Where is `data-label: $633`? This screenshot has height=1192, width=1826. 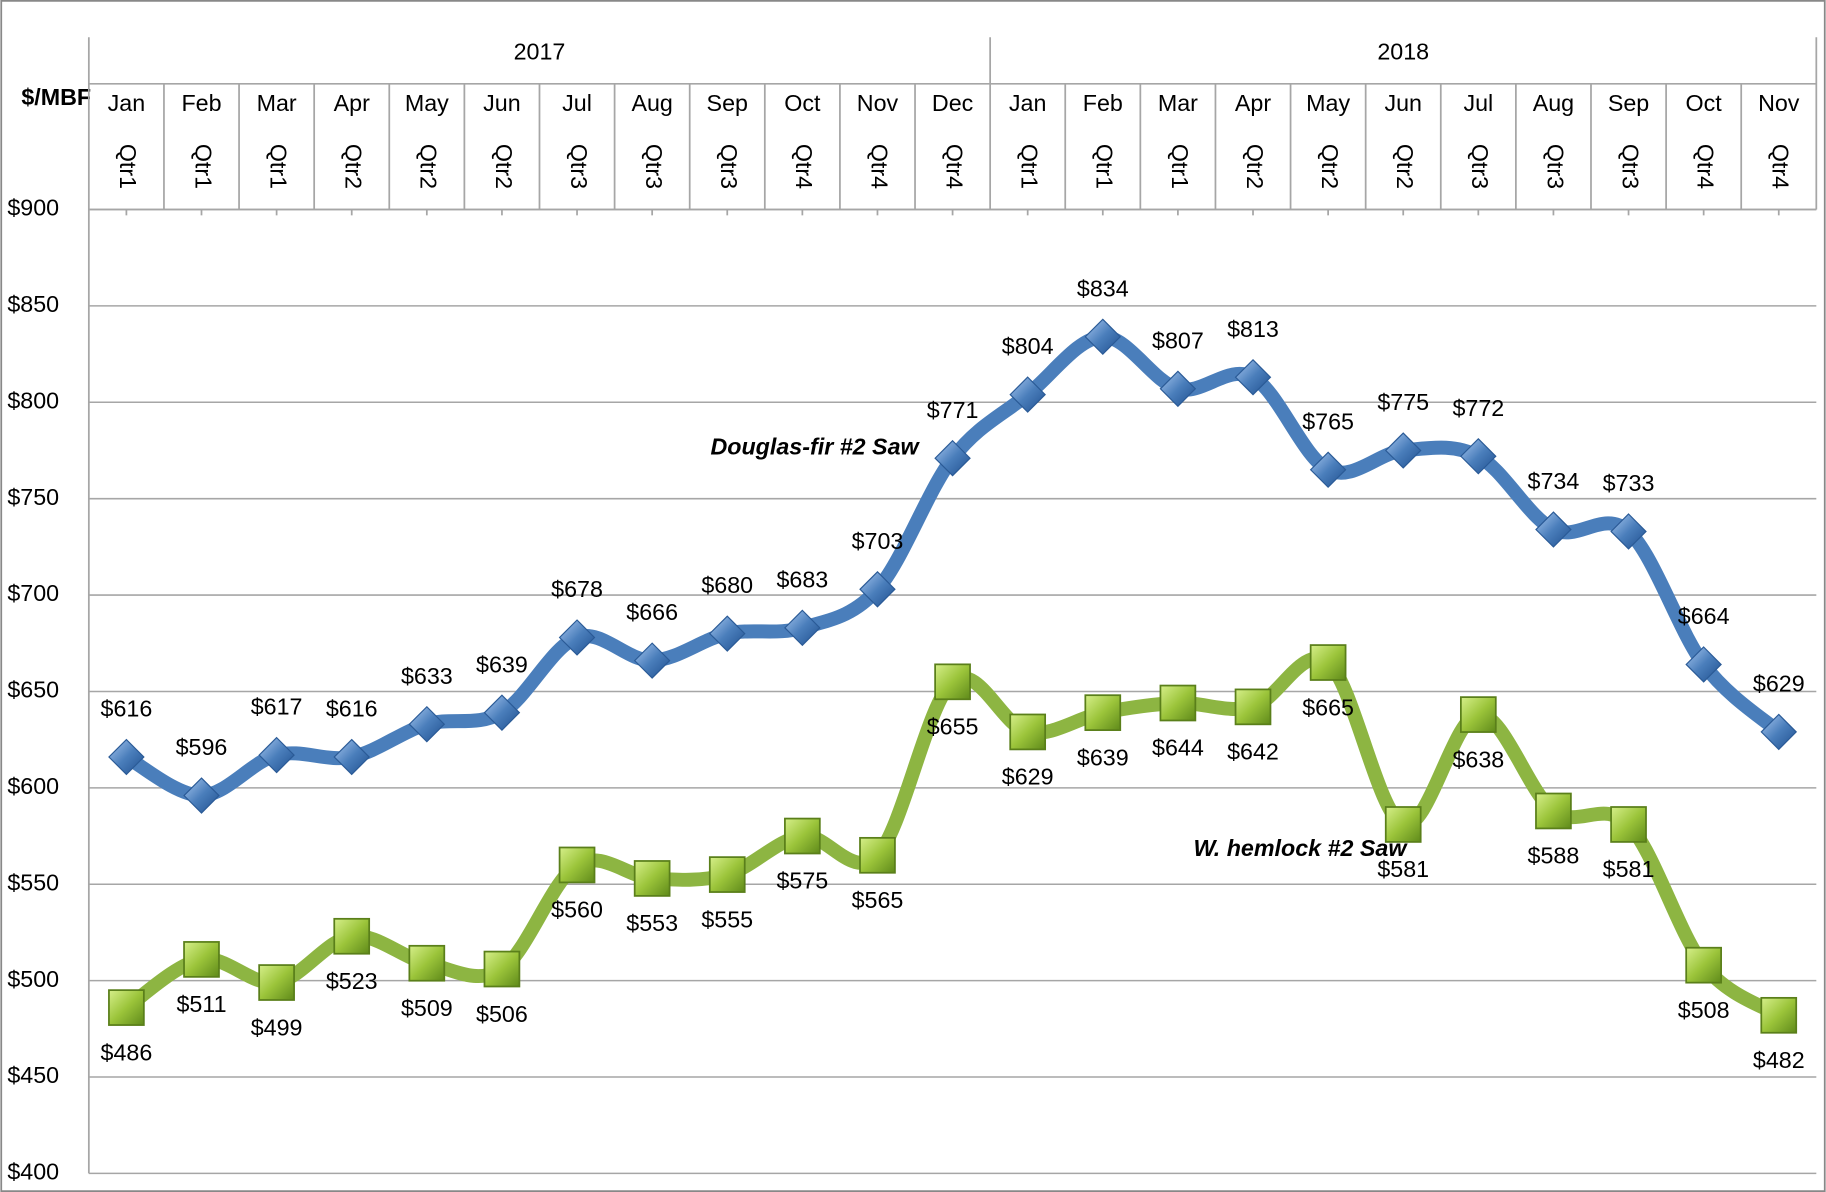 data-label: $633 is located at coordinates (427, 676).